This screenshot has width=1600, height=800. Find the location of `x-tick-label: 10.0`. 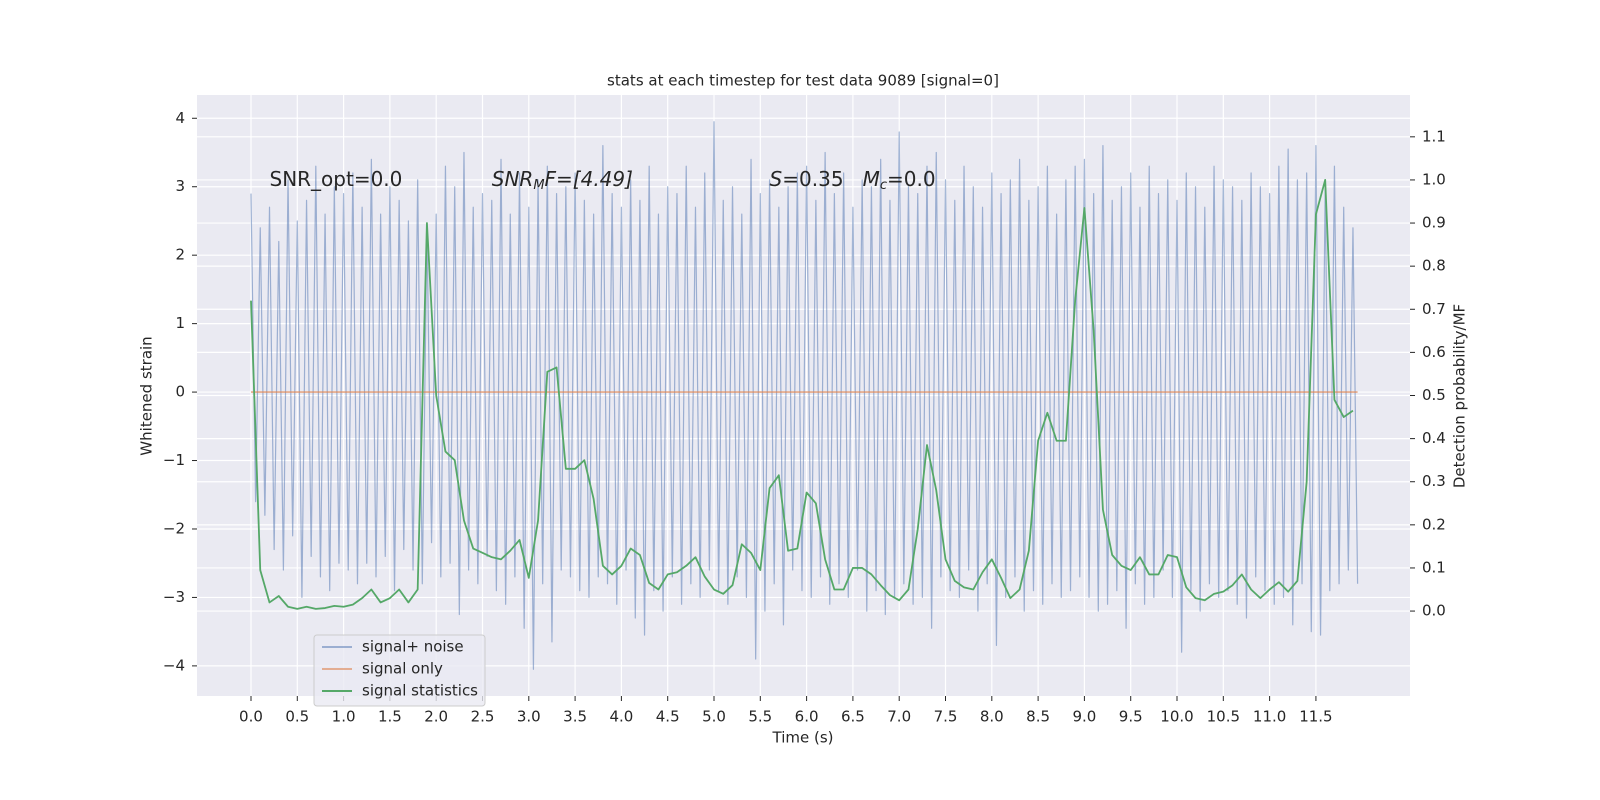

x-tick-label: 10.0 is located at coordinates (1176, 717).